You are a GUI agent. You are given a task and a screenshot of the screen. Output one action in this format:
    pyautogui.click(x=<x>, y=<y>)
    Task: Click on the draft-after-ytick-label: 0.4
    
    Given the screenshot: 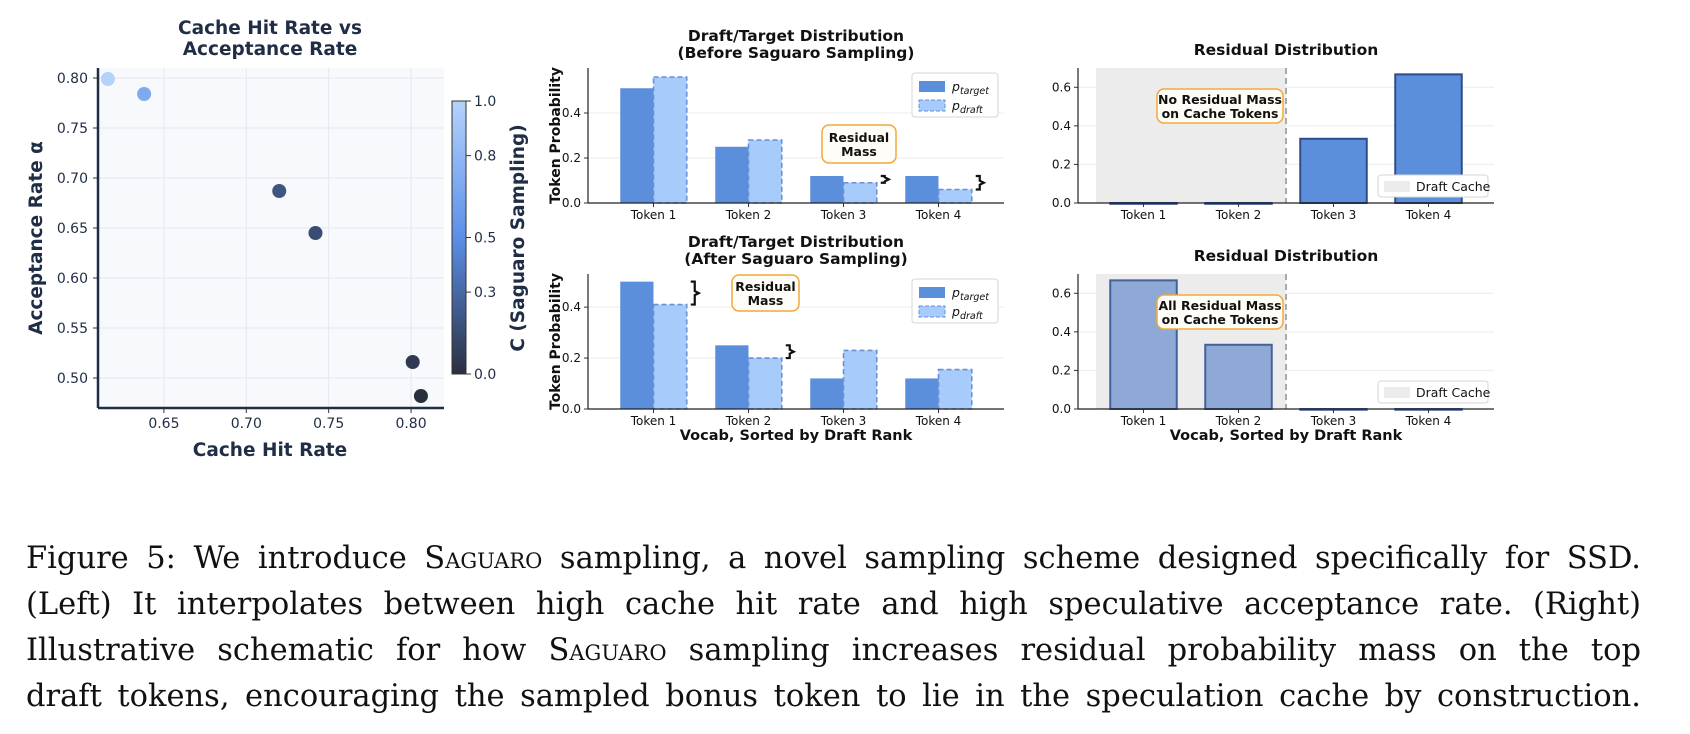 What is the action you would take?
    pyautogui.click(x=571, y=307)
    